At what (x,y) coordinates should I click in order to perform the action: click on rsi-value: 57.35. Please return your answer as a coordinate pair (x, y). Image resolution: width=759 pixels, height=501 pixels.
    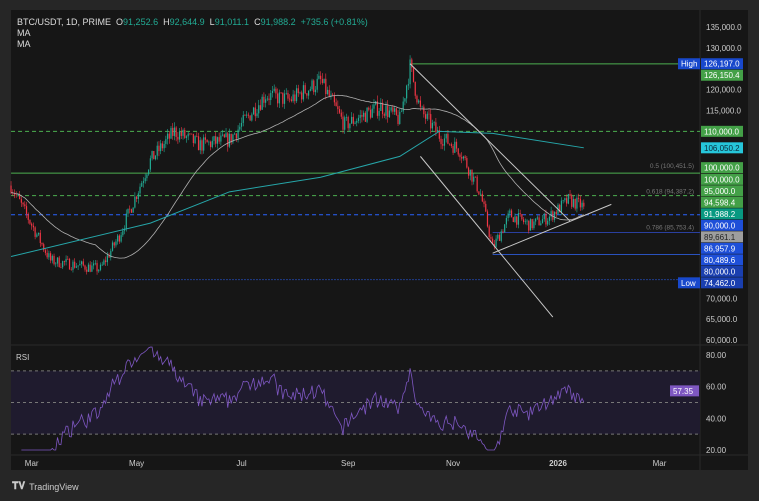
    Looking at the image, I should click on (683, 391).